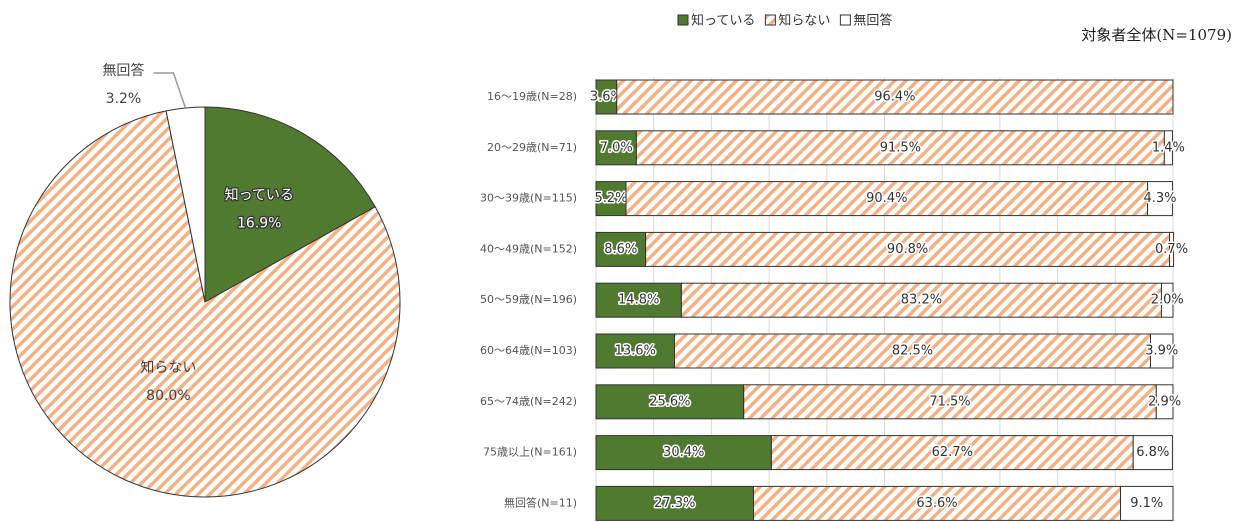  I want to click on y-tick-label: 40～49歳(N=152), so click(528, 248).